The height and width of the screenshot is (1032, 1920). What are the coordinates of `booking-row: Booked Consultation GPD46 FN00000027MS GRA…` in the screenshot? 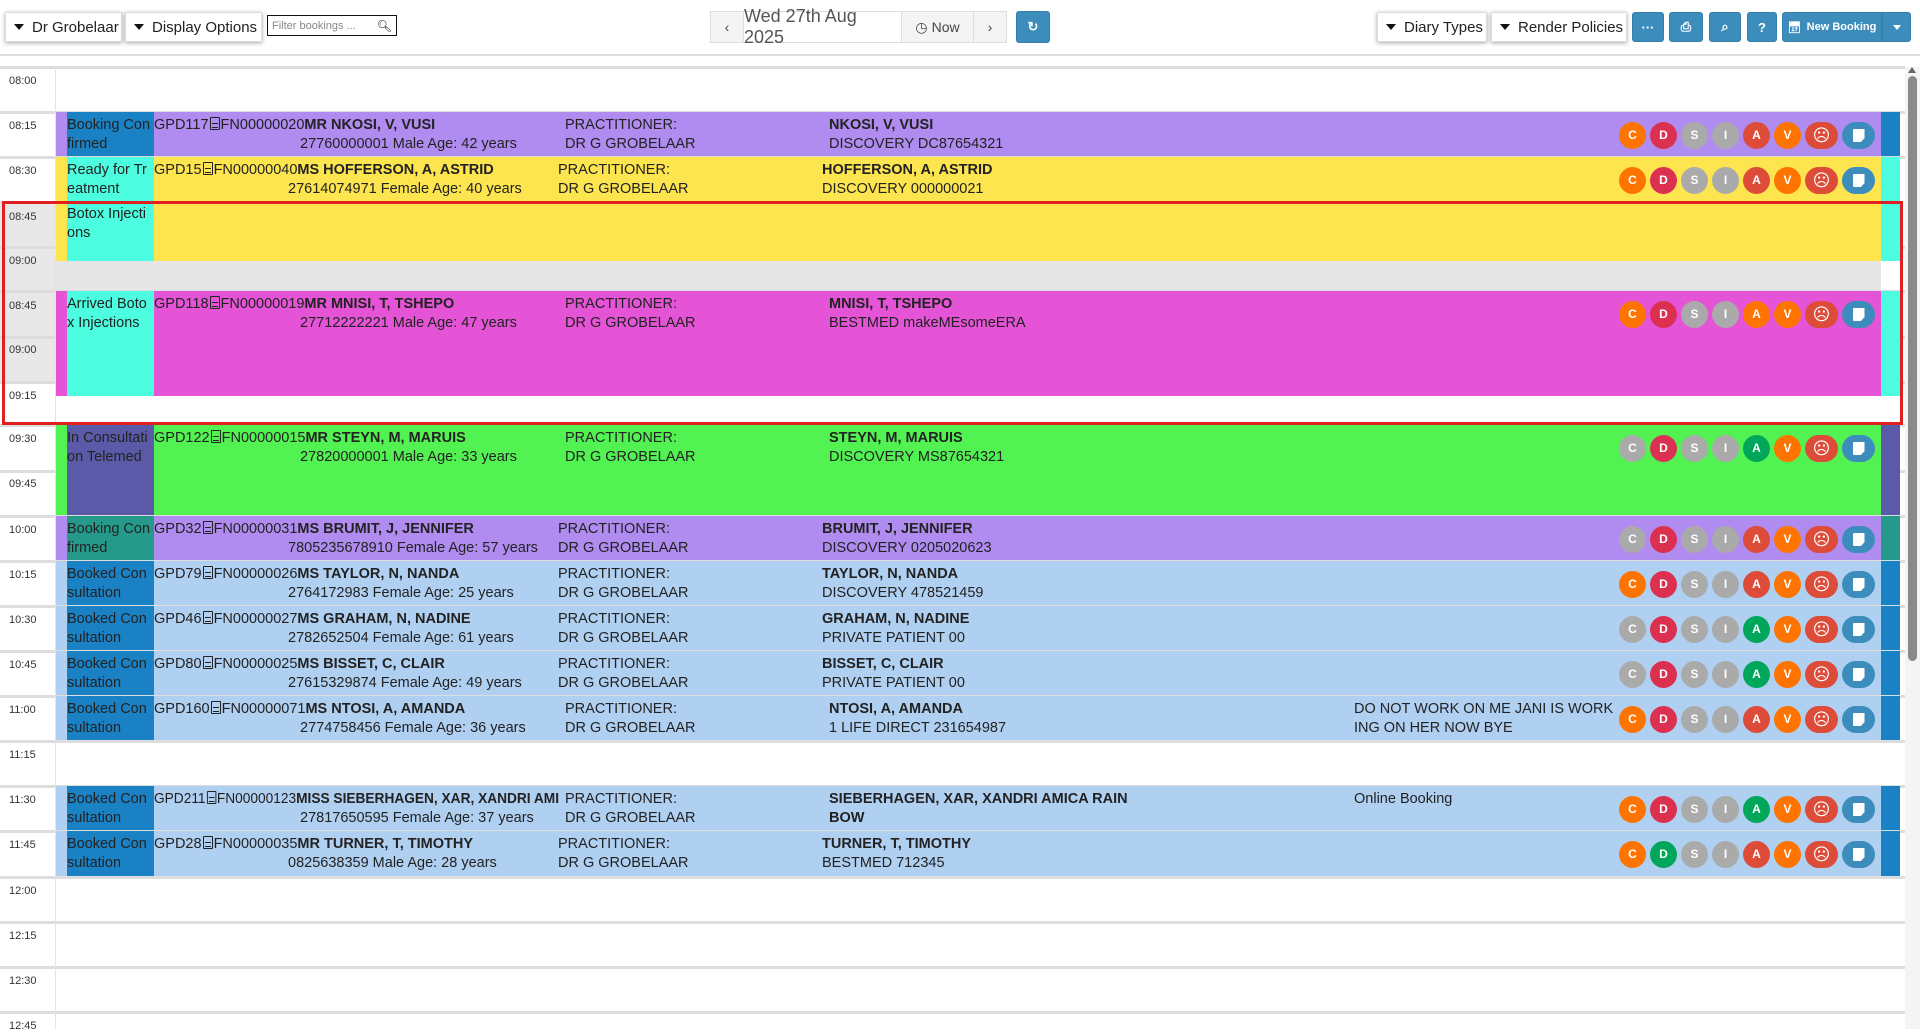 It's located at (968, 628).